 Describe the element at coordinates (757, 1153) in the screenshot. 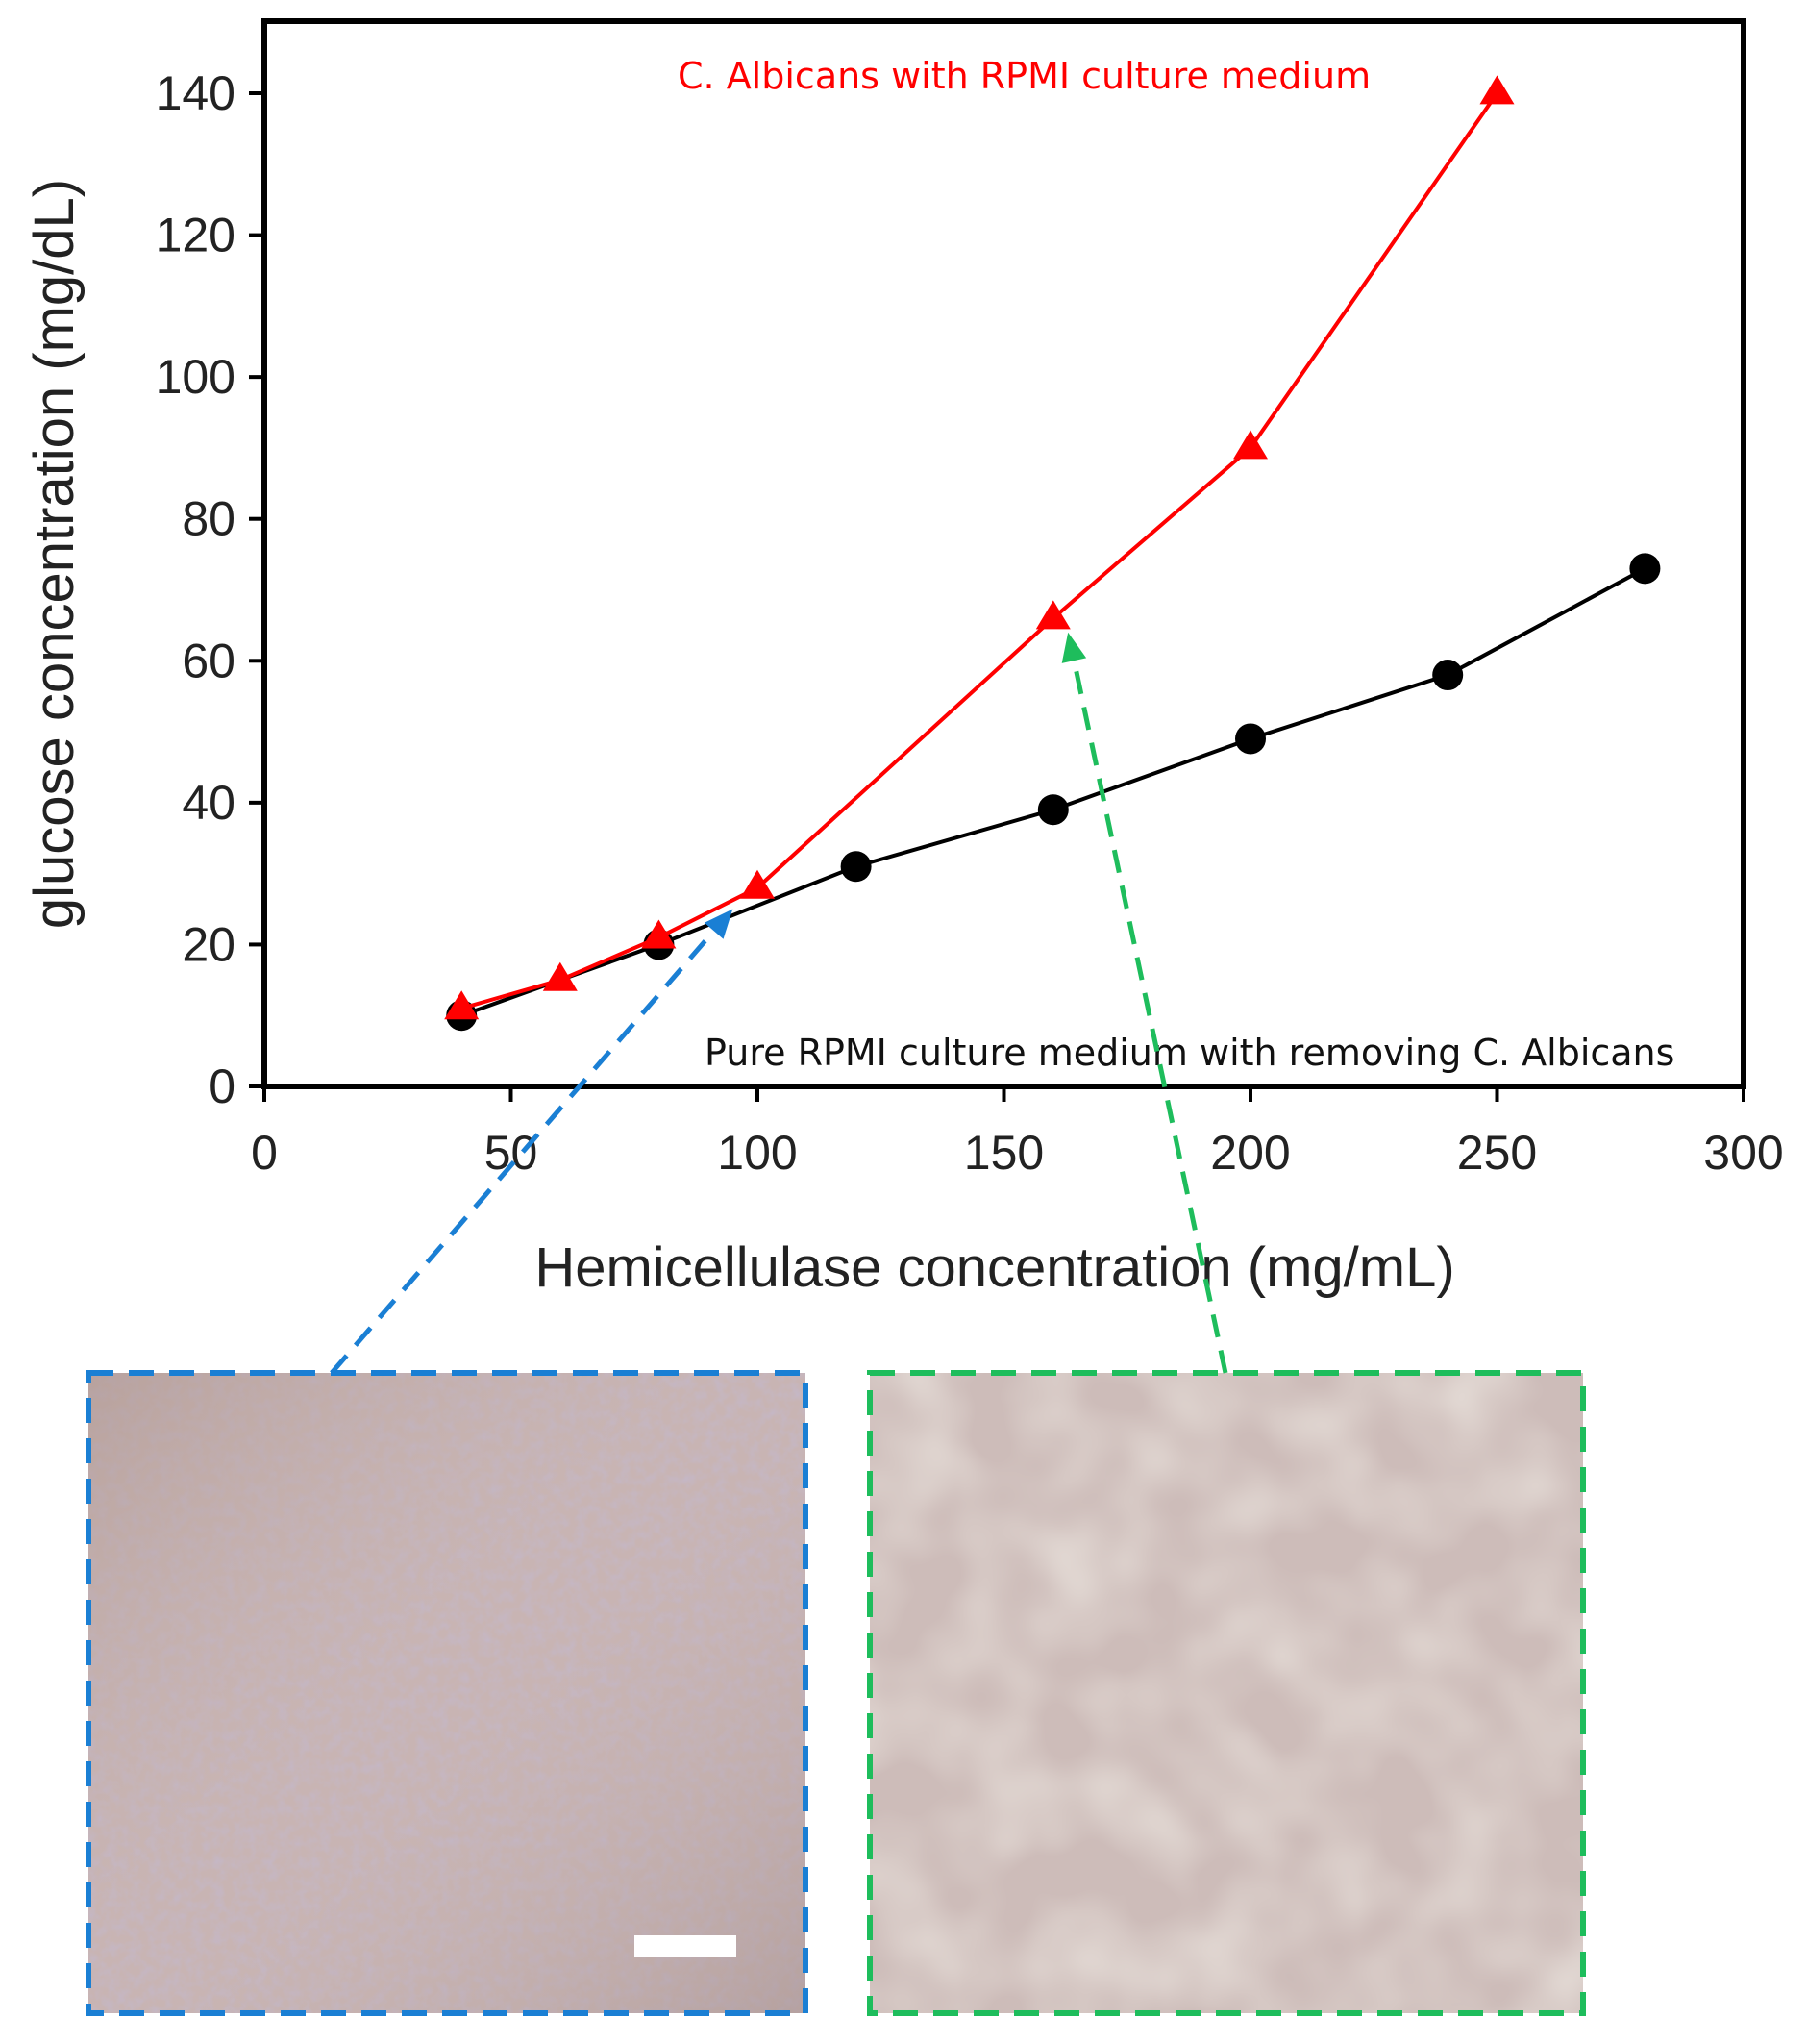

I see `x-tick-label: 100` at that location.